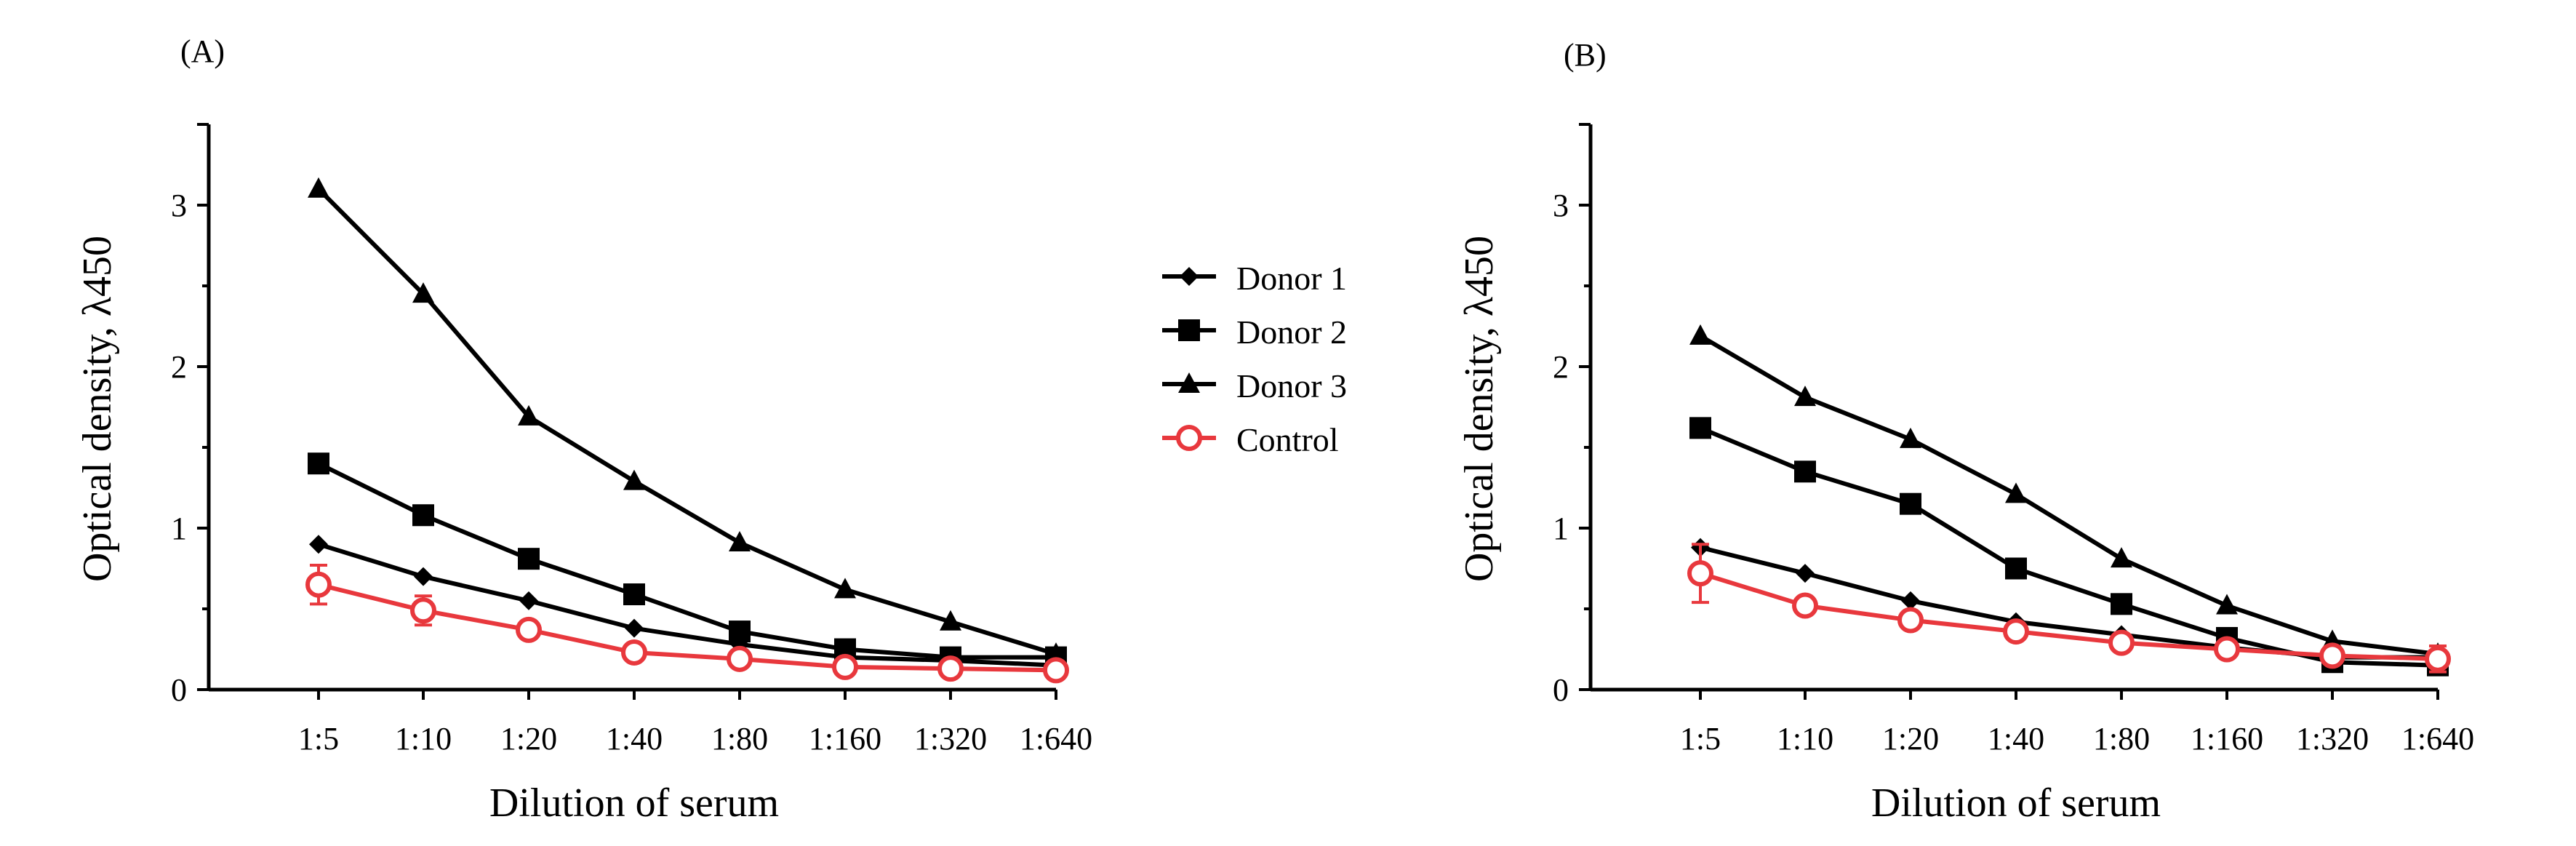  Describe the element at coordinates (1561, 367) in the screenshot. I see `y-tick-label-b-2: 2` at that location.